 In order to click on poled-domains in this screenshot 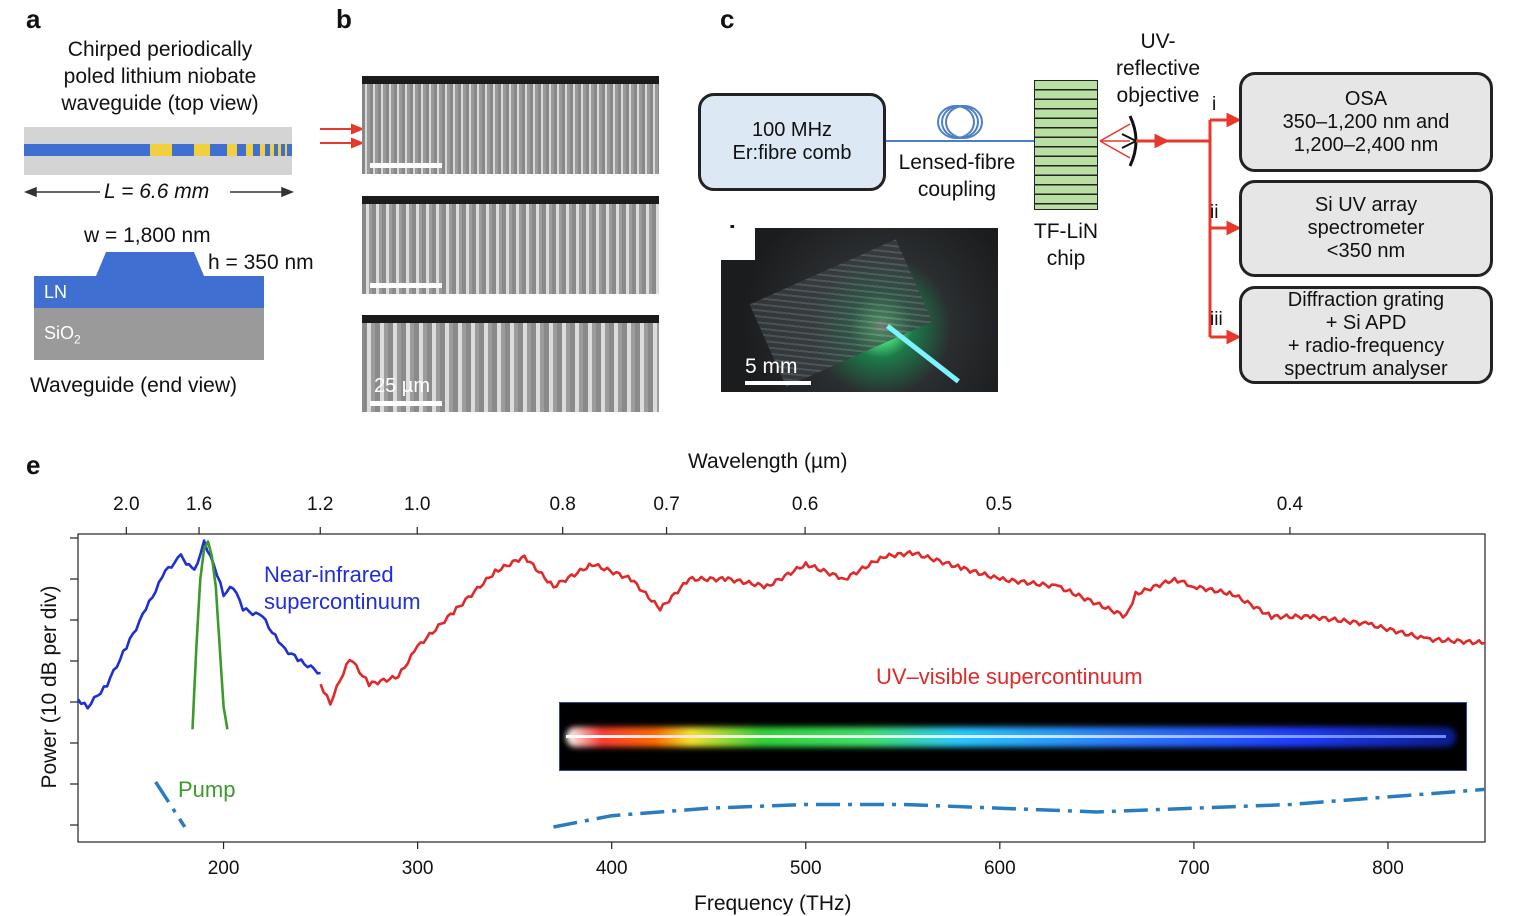, I will do `click(218, 150)`.